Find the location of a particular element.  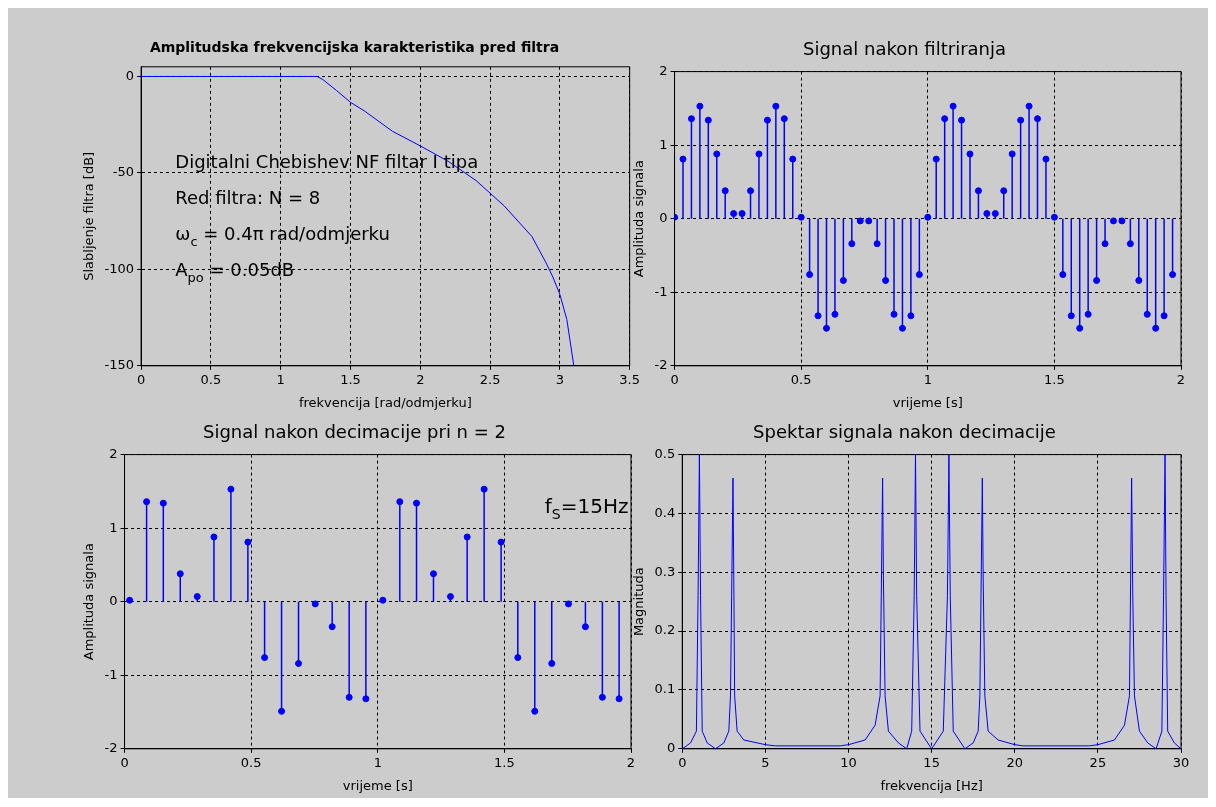

x-tick-label: 2.5 is located at coordinates (490, 379).